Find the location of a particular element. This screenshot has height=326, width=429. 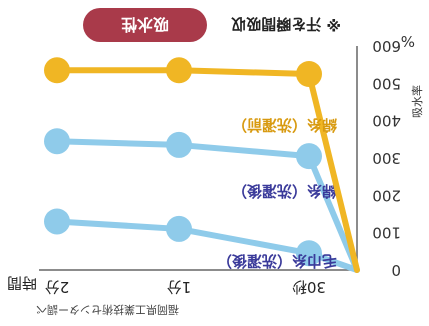

y-tick-label: 500 is located at coordinates (386, 83).